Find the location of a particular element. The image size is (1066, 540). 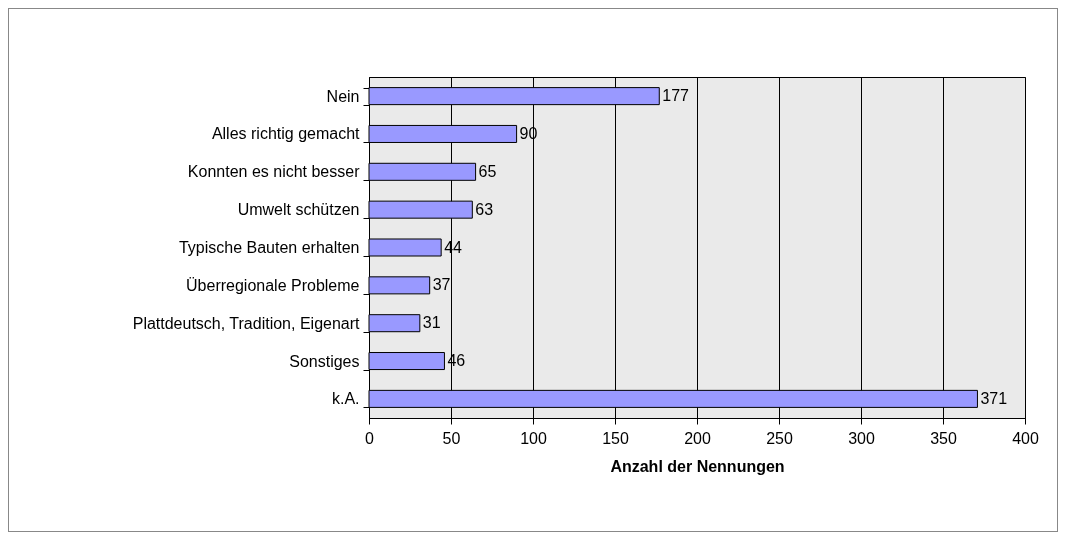

y-tick-label: Alles richtig gemacht is located at coordinates (286, 134).